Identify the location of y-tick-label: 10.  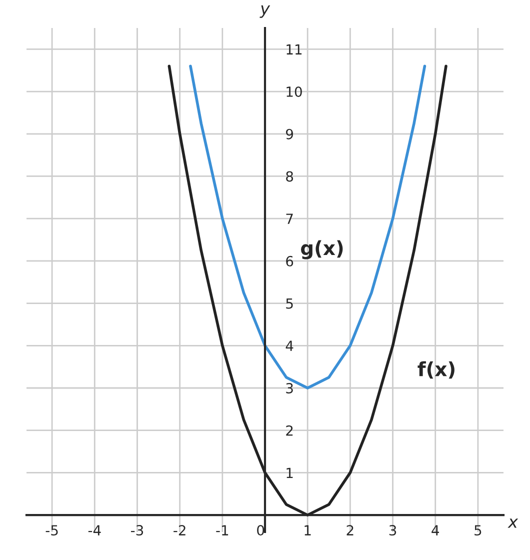
(294, 92).